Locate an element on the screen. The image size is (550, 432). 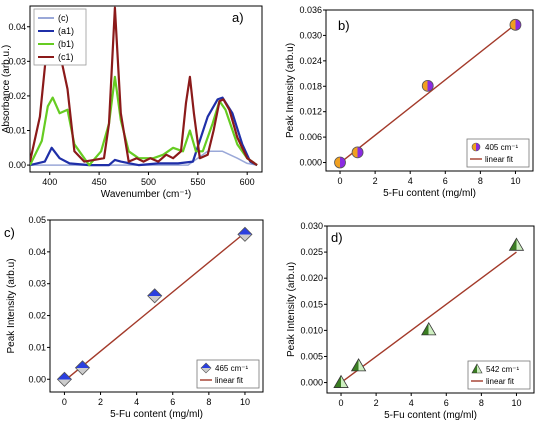
x-tick-label: 450 is located at coordinates (99, 182).